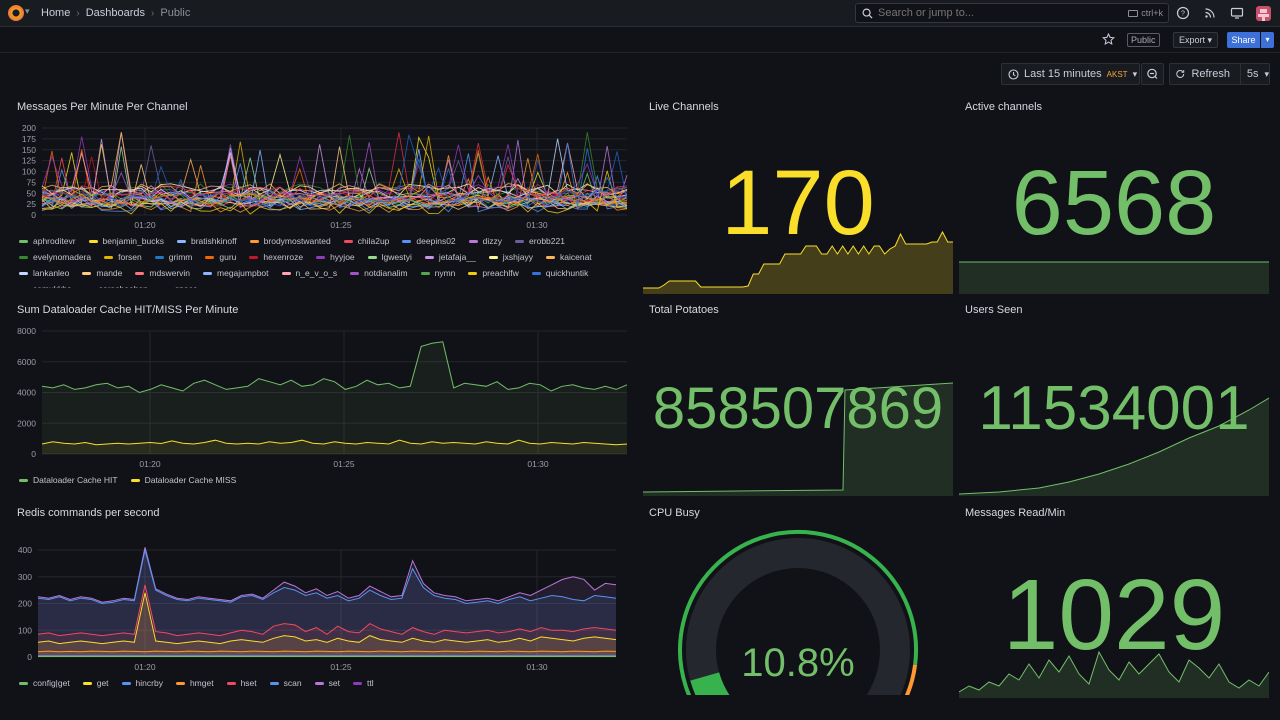  I want to click on legend-item: Dataloader Cache HIT, so click(68, 480).